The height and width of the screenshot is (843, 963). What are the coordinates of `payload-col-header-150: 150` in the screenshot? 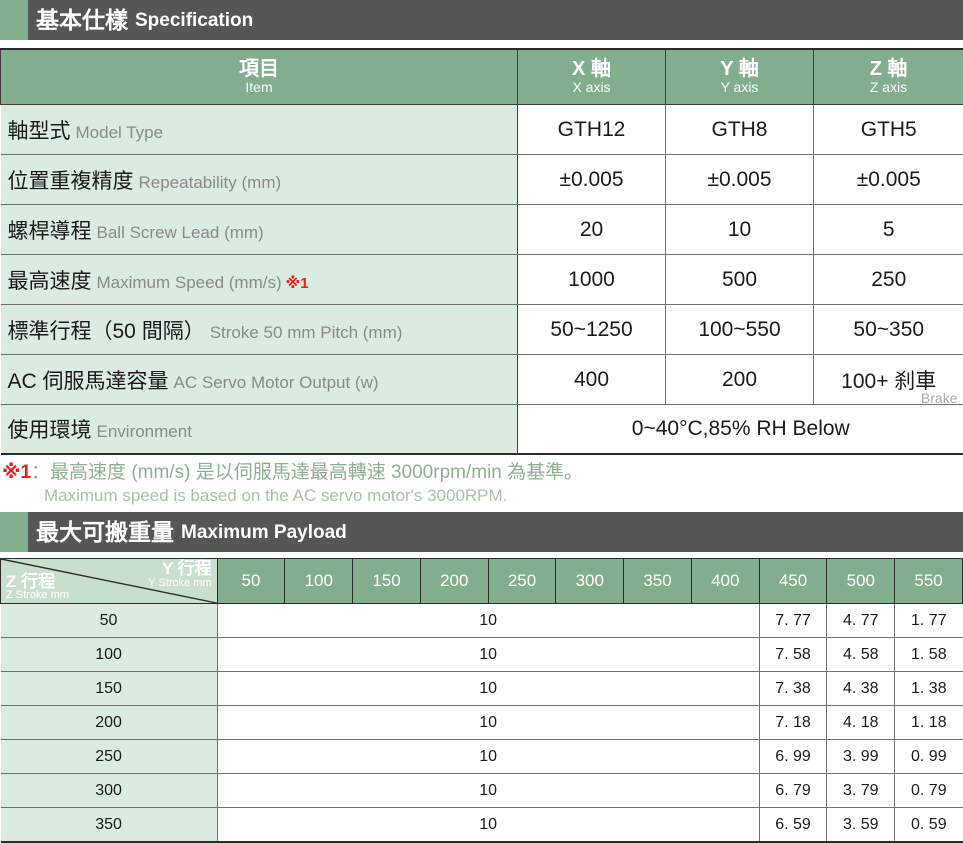 It's located at (387, 581).